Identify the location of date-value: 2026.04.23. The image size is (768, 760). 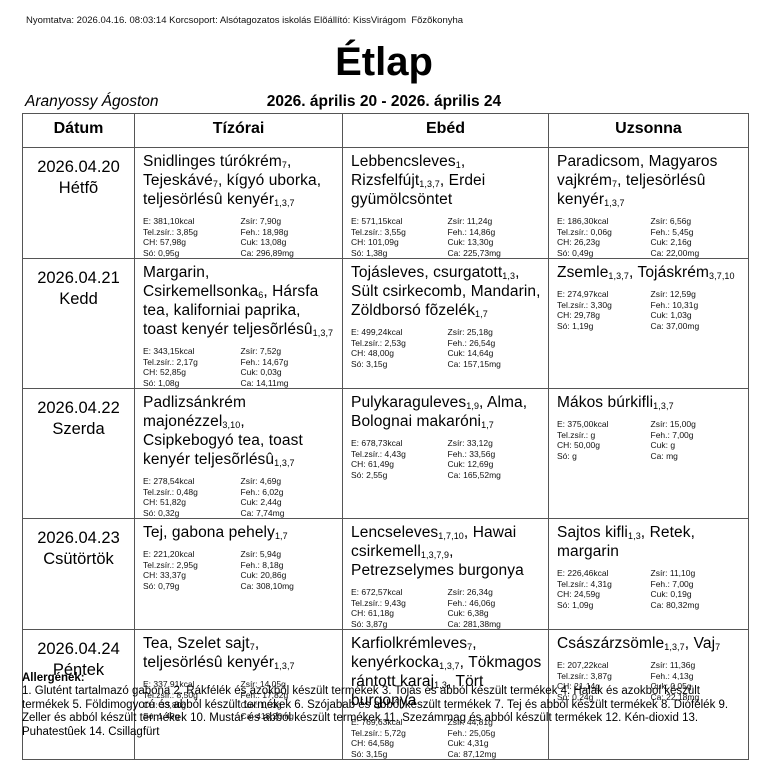
(78, 538).